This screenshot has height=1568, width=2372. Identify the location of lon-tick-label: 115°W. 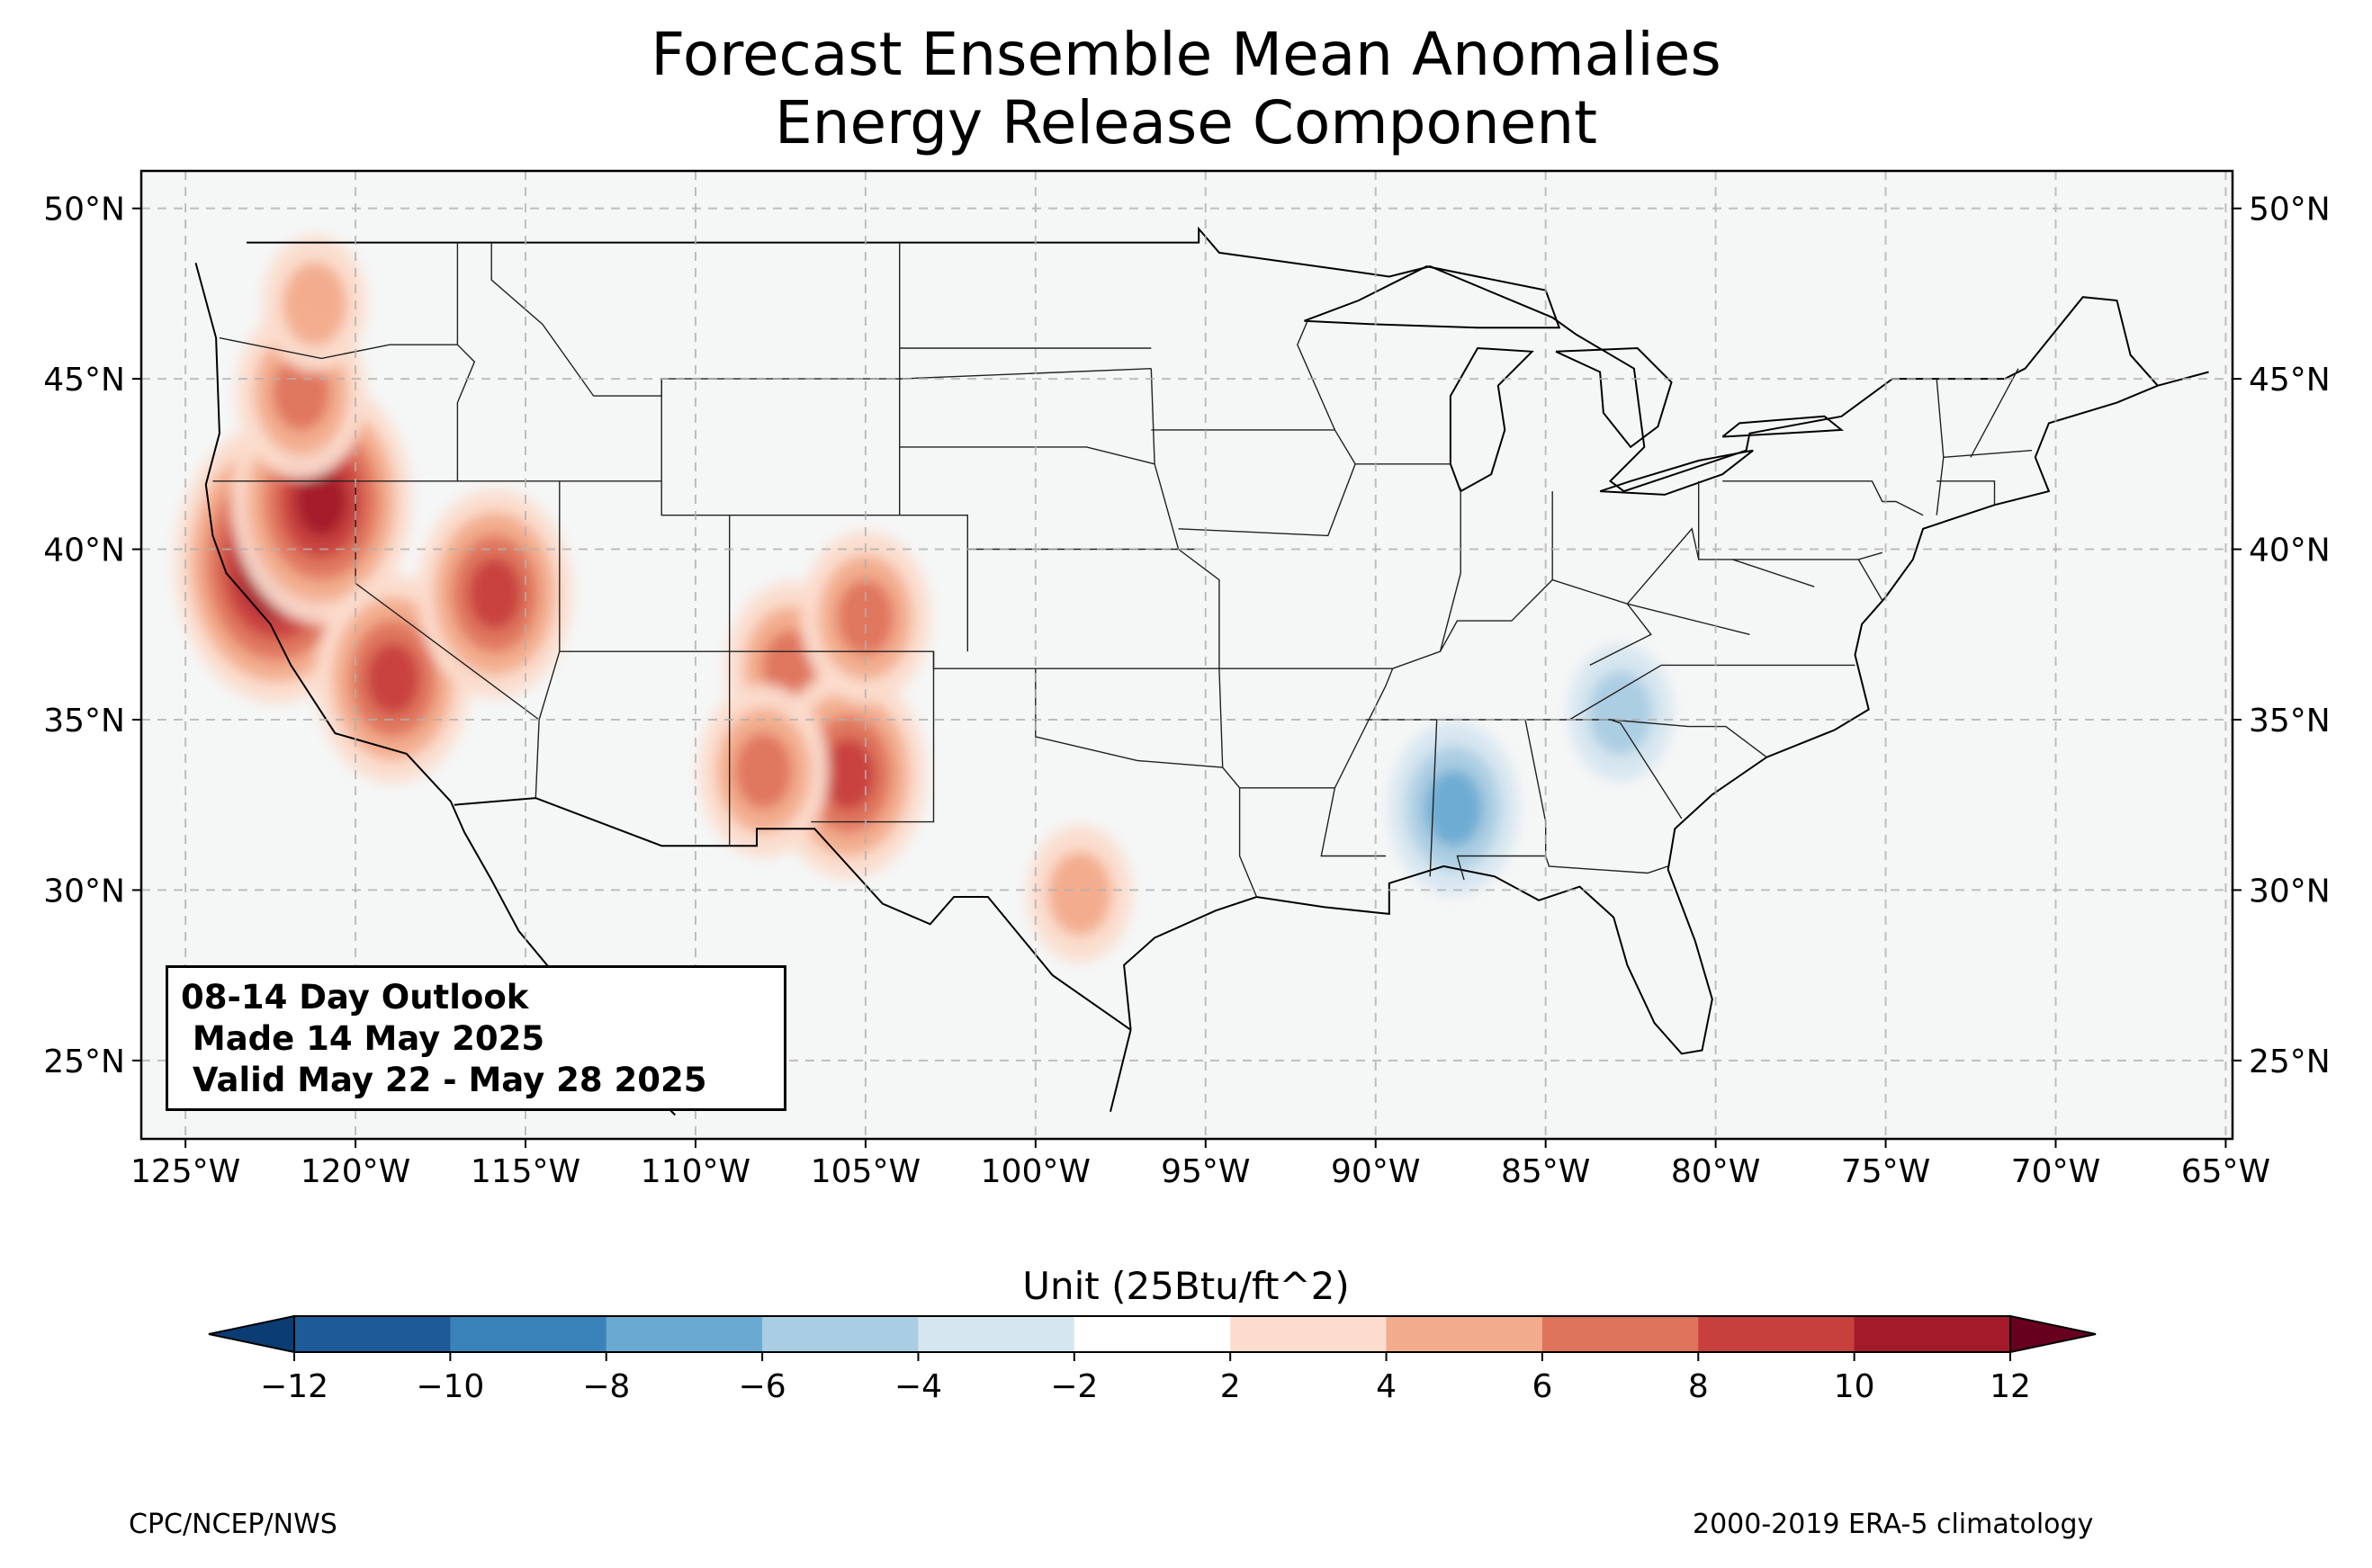
(526, 1171).